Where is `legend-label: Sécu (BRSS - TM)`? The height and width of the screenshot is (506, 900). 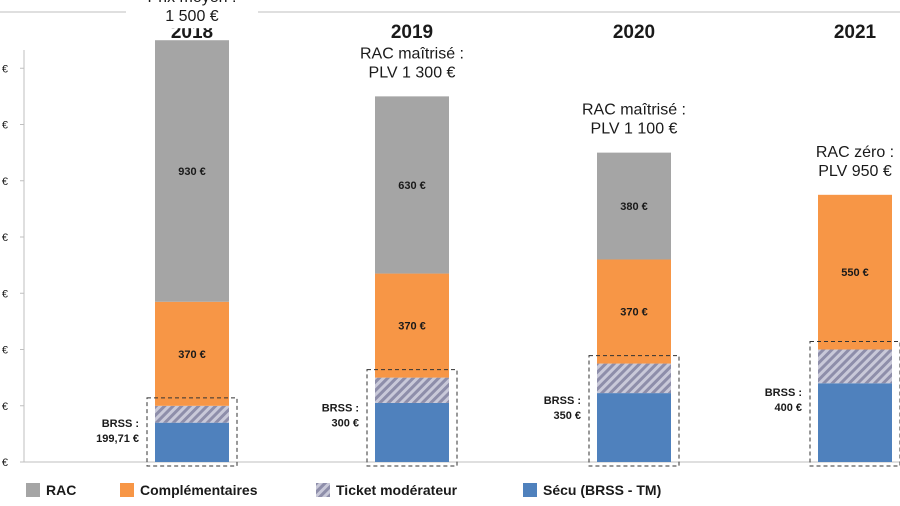 legend-label: Sécu (BRSS - TM) is located at coordinates (602, 490).